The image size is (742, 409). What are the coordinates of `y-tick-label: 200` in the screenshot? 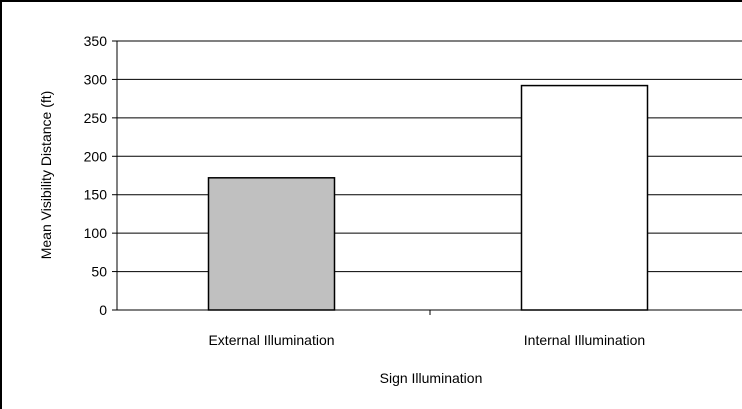 It's located at (96, 156).